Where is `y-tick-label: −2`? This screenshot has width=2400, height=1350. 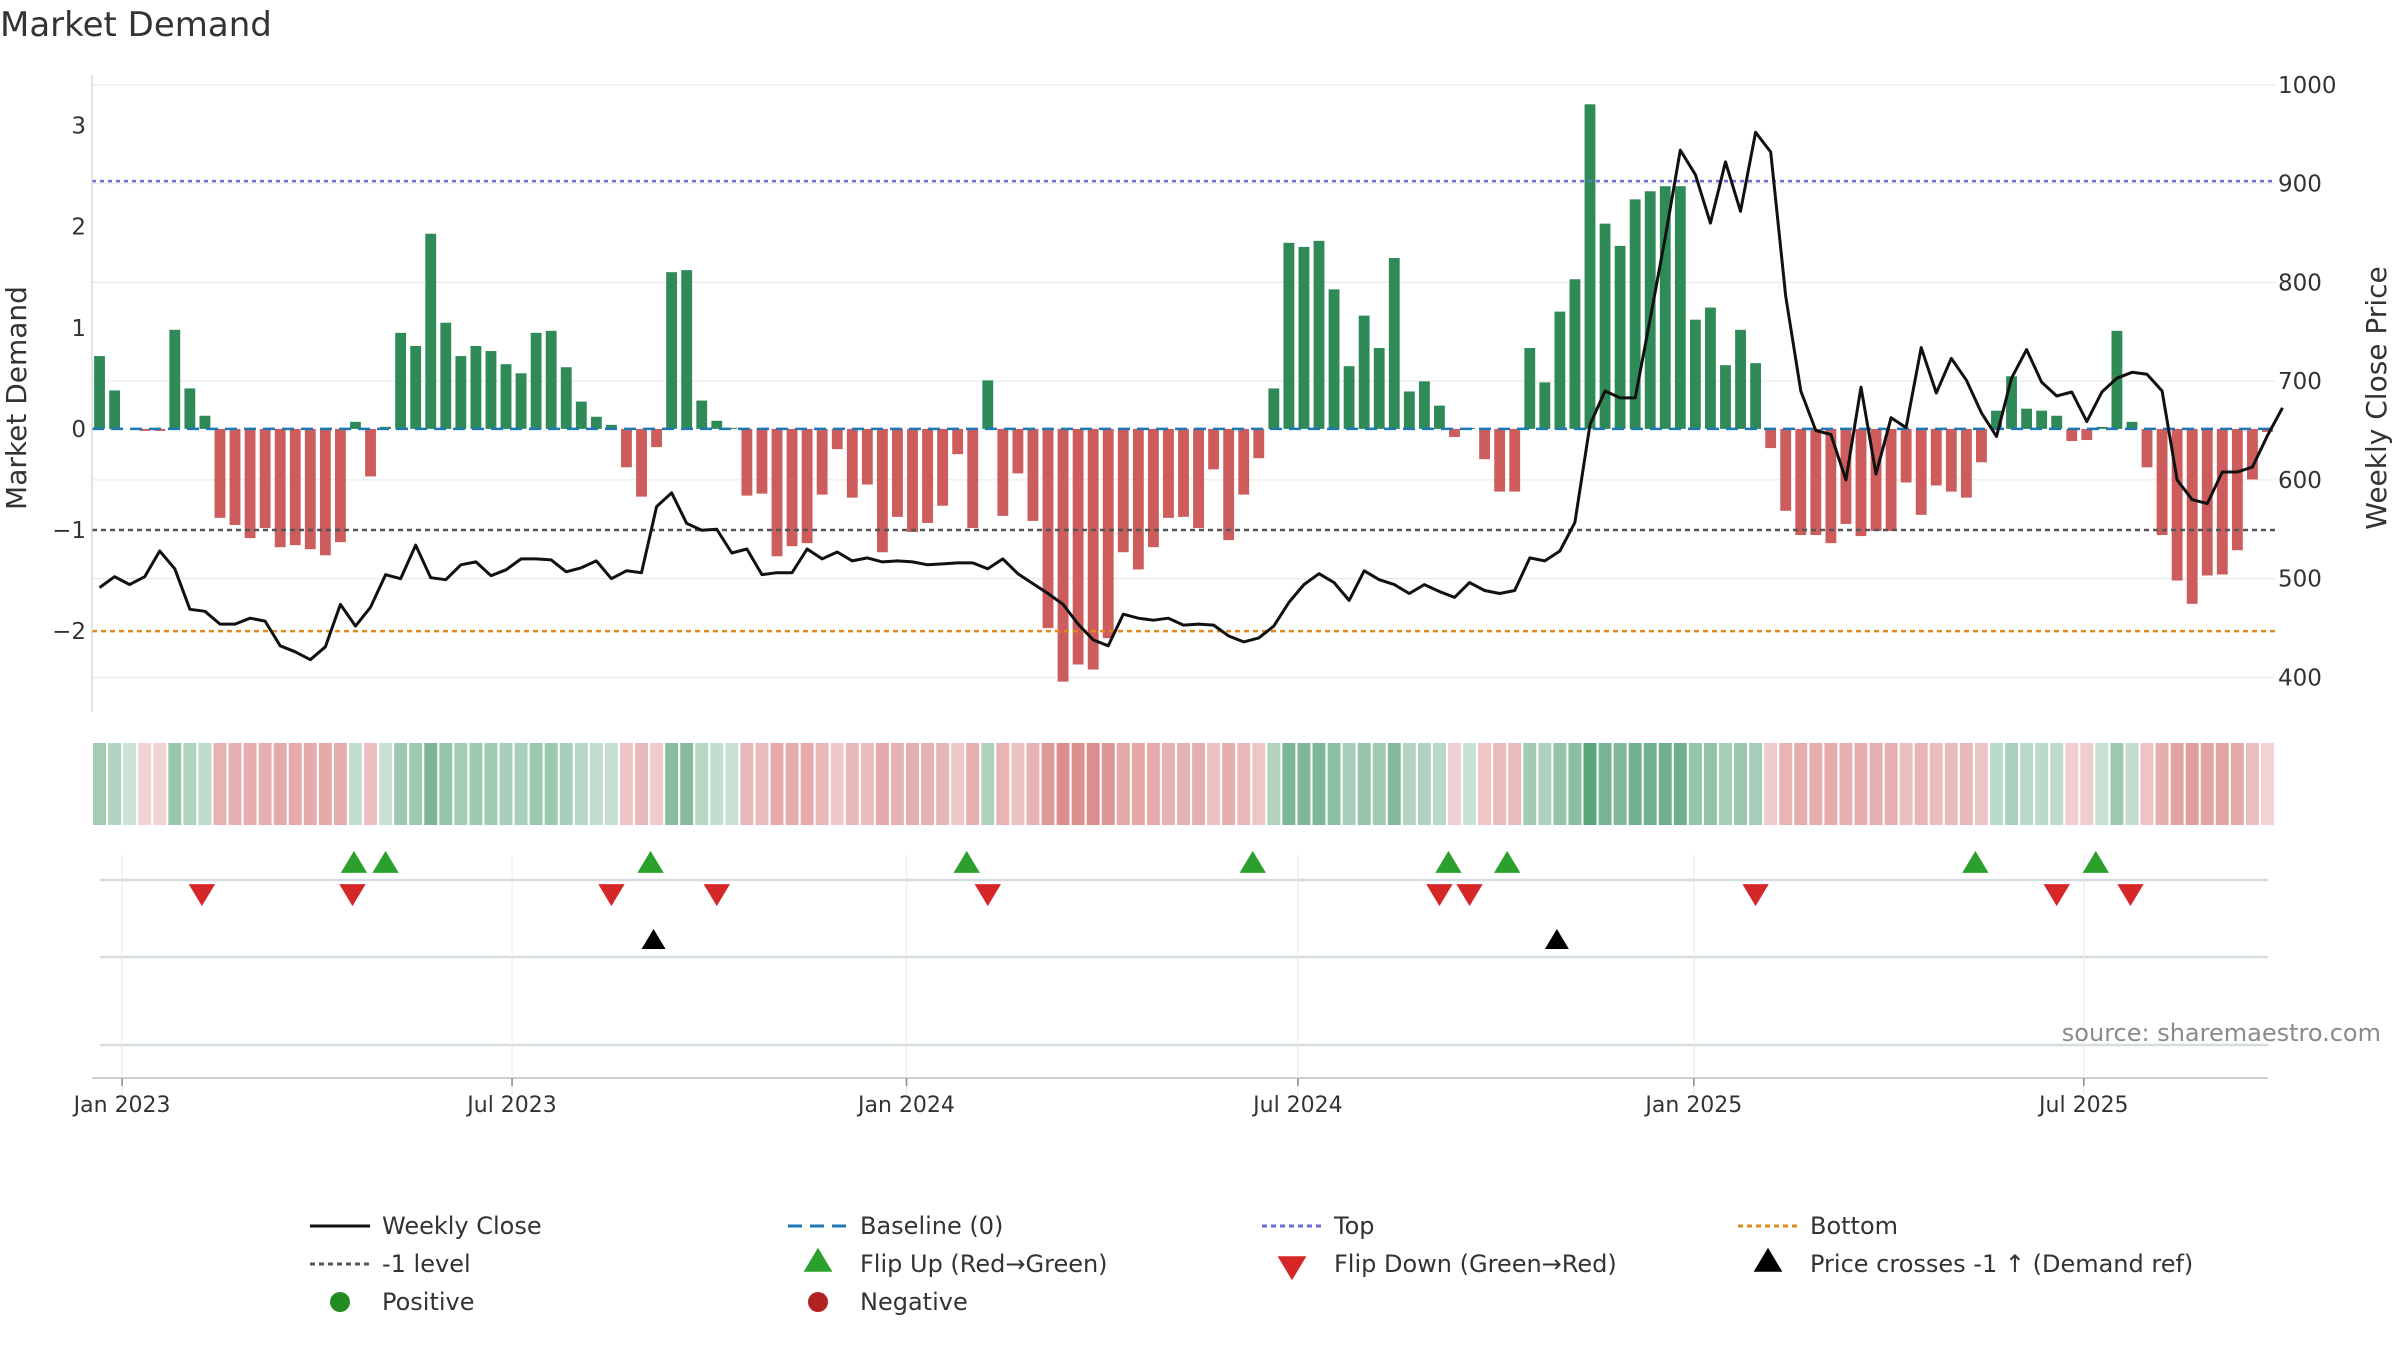
y-tick-label: −2 is located at coordinates (69, 632).